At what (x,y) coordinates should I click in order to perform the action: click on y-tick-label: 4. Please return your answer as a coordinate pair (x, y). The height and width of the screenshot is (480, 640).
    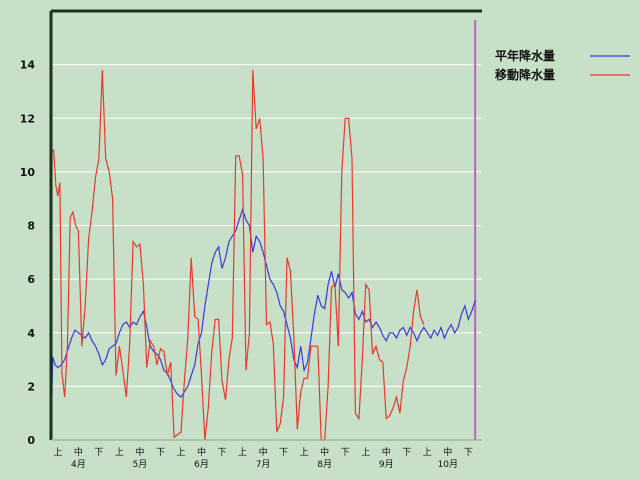
    Looking at the image, I should click on (31, 333).